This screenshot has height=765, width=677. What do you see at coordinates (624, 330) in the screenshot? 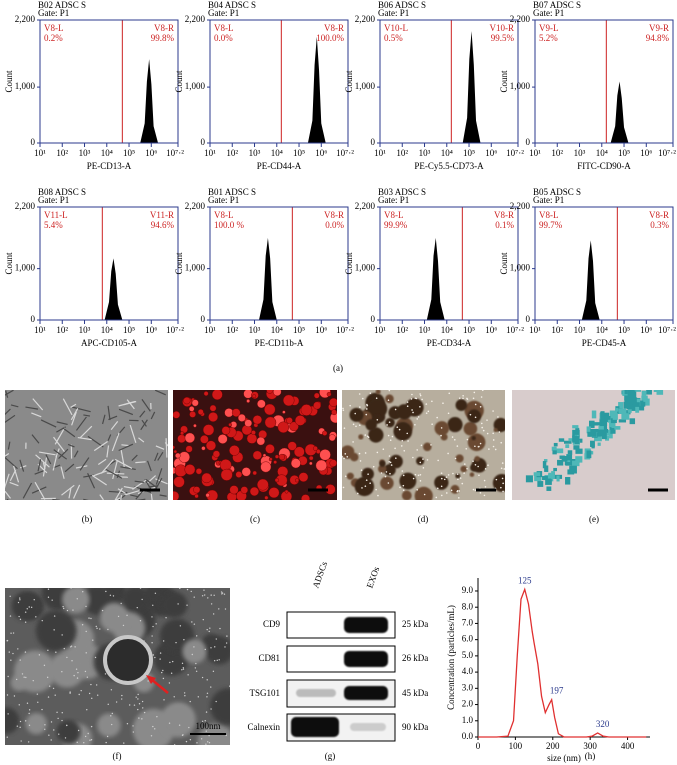
I see `x-tick-label: 10⁵` at bounding box center [624, 330].